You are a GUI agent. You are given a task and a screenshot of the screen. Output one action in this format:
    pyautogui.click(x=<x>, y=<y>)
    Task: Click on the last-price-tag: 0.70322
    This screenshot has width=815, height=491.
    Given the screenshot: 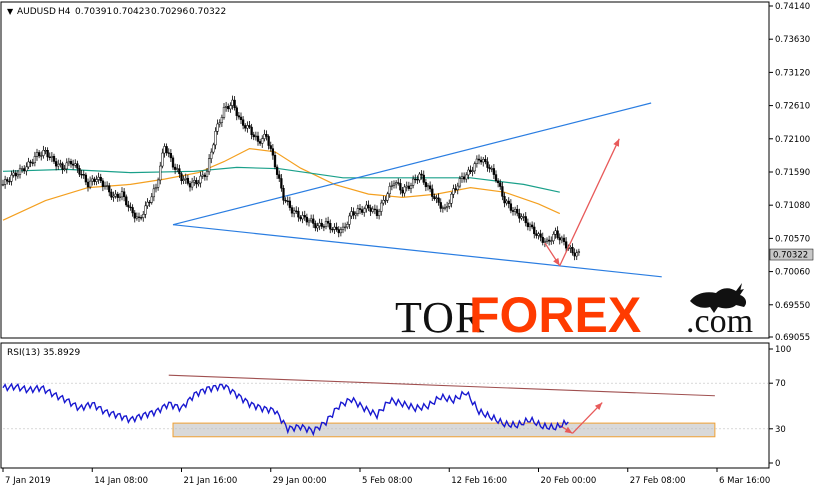 What is the action you would take?
    pyautogui.click(x=791, y=254)
    